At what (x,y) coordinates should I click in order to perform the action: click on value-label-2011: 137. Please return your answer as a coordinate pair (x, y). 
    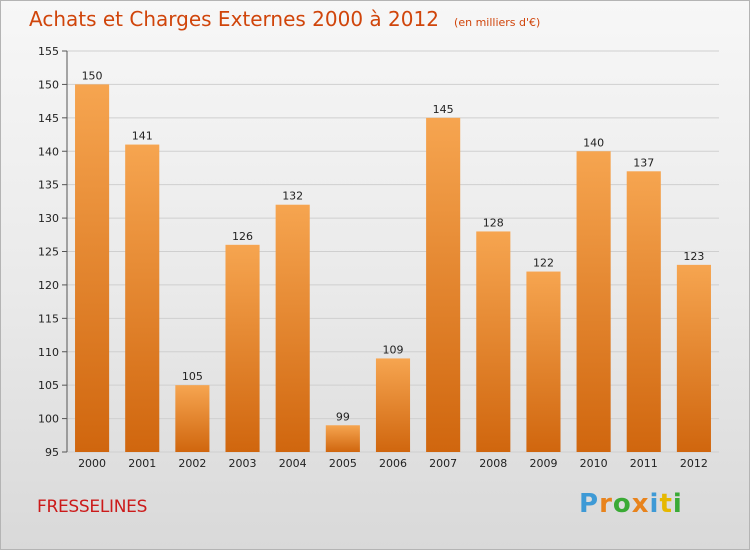
    Looking at the image, I should click on (643, 162).